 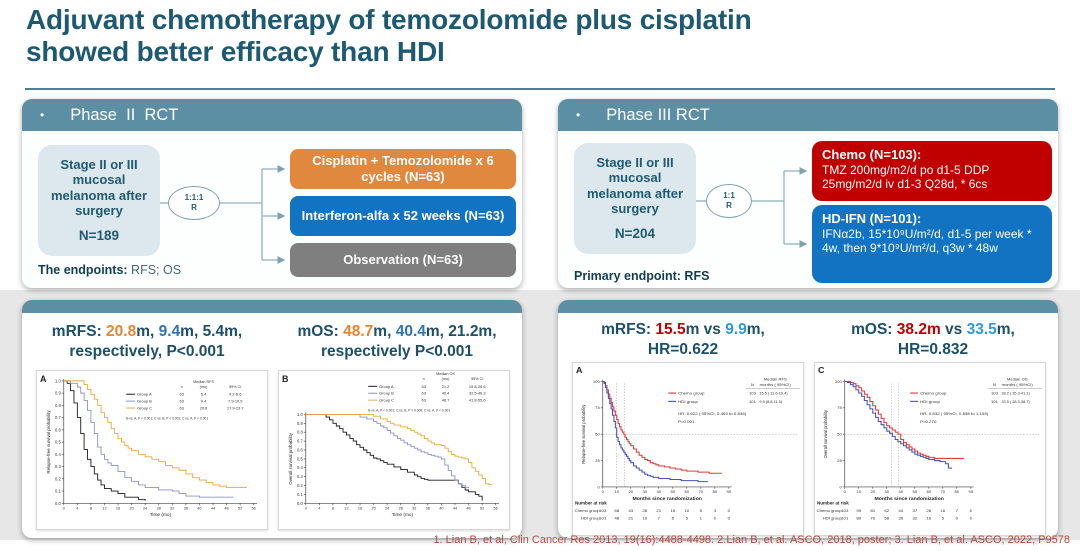 What do you see at coordinates (300, 467) in the screenshot?
I see `svg-text: 0.4` at bounding box center [300, 467].